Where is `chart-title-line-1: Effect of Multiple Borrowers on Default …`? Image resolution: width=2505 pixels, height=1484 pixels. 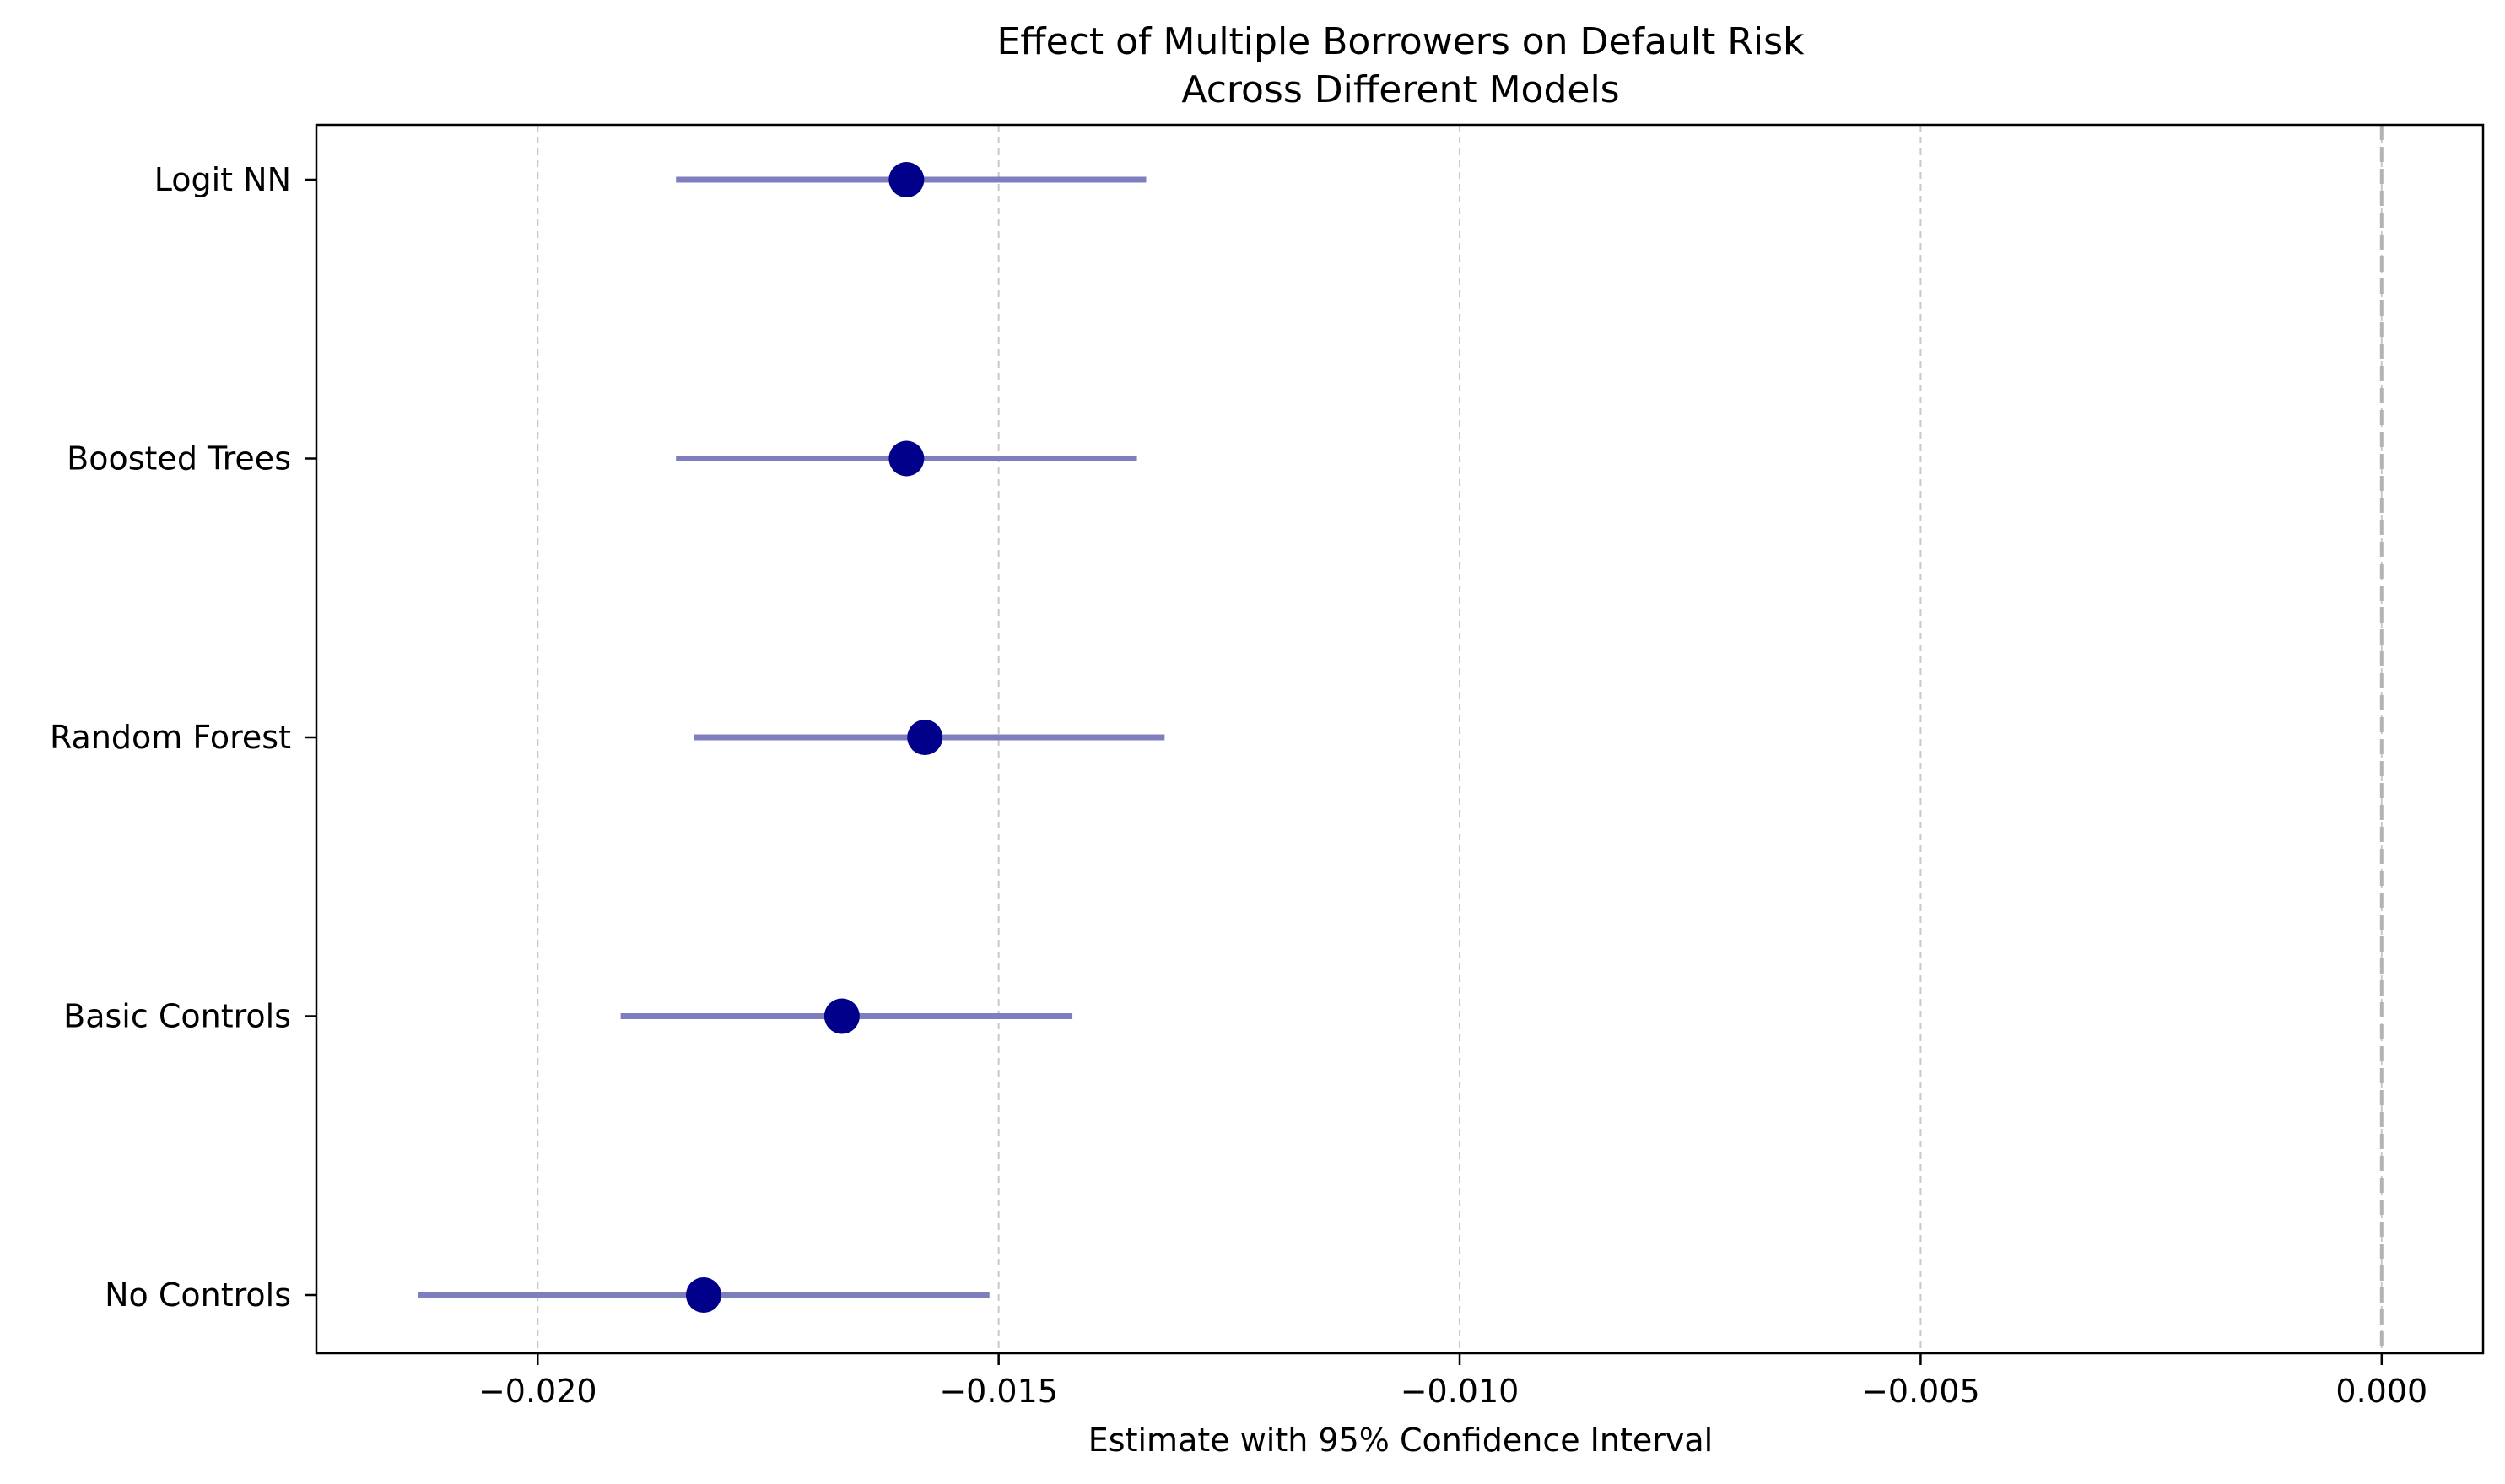
chart-title-line-1: Effect of Multiple Borrowers on Default … is located at coordinates (1401, 41).